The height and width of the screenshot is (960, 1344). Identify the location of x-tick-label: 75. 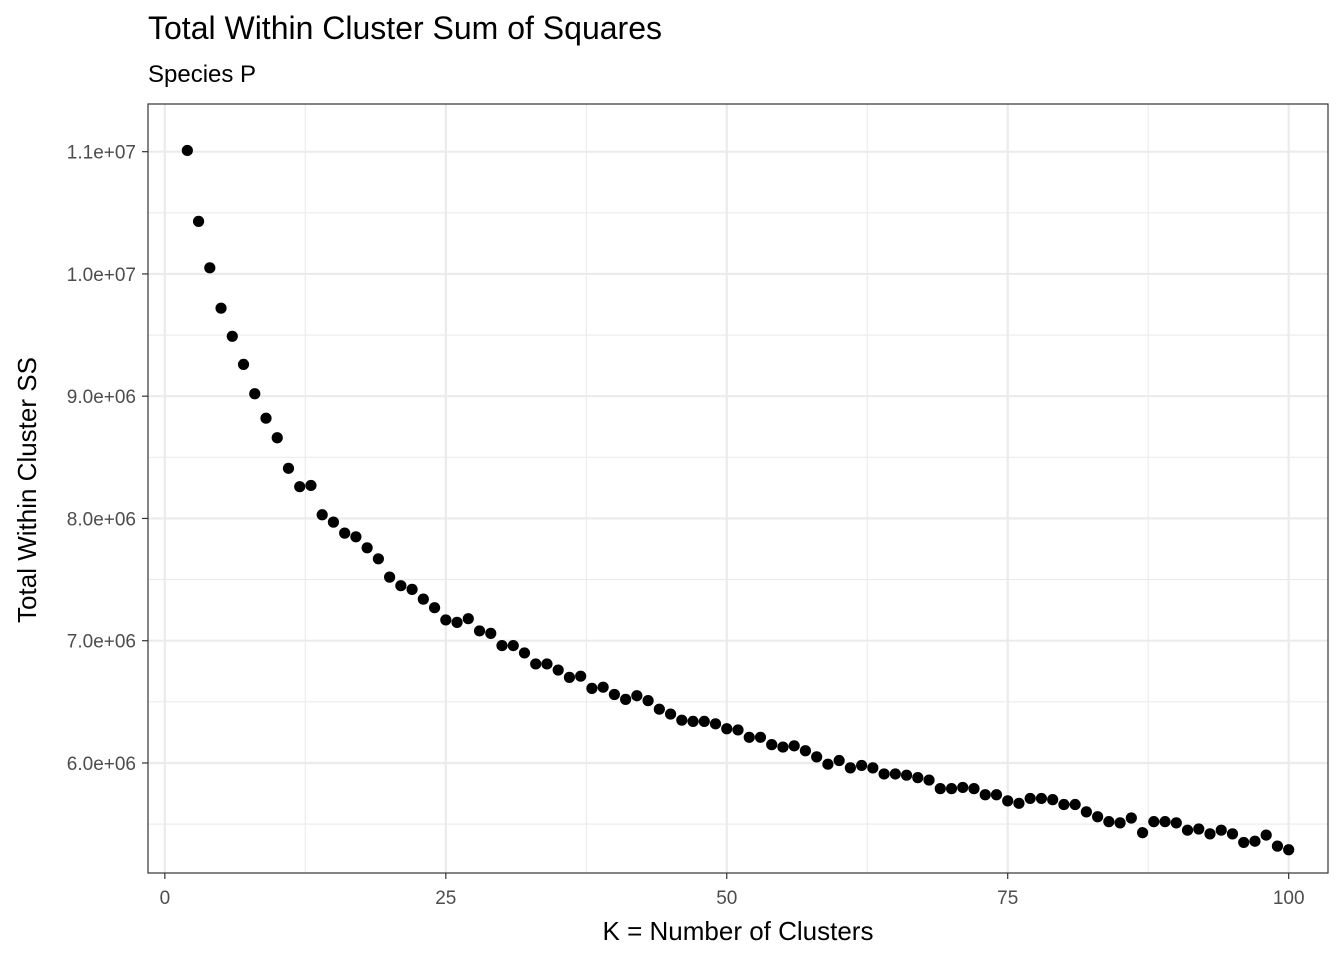
(1007, 898).